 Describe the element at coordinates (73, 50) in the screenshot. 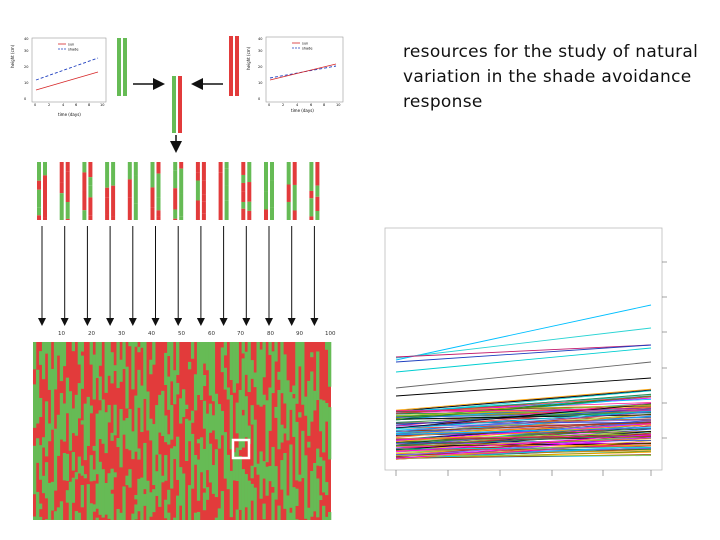

I see `left-legend-shade: shade` at that location.